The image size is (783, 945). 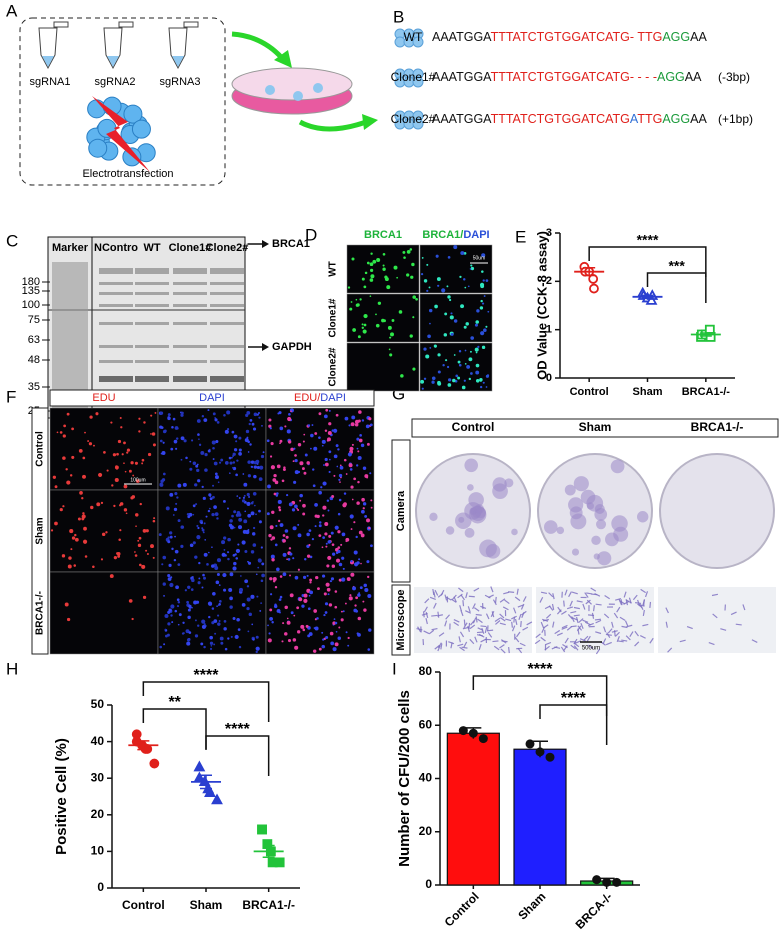 I want to click on column-header: BRCA1, so click(x=383, y=235).